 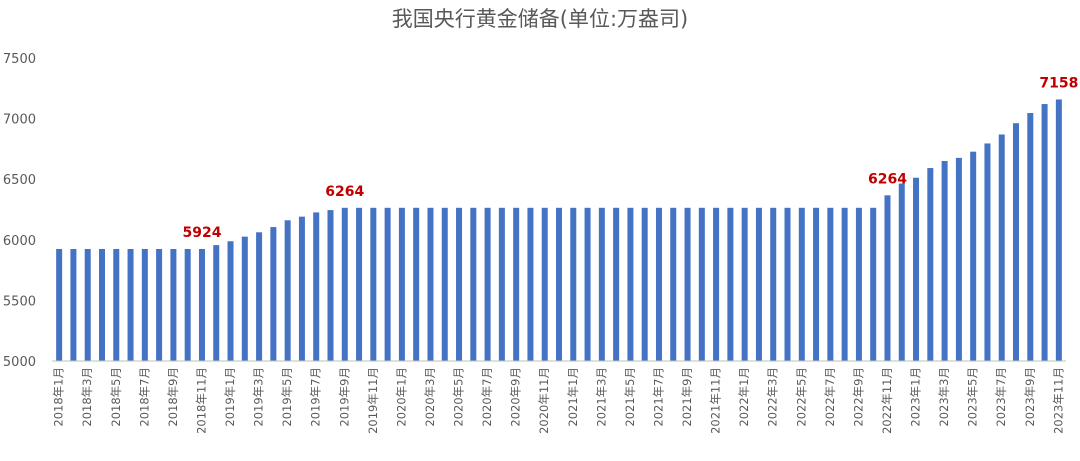 I want to click on x-tick-label: 2020年11月, so click(x=544, y=400).